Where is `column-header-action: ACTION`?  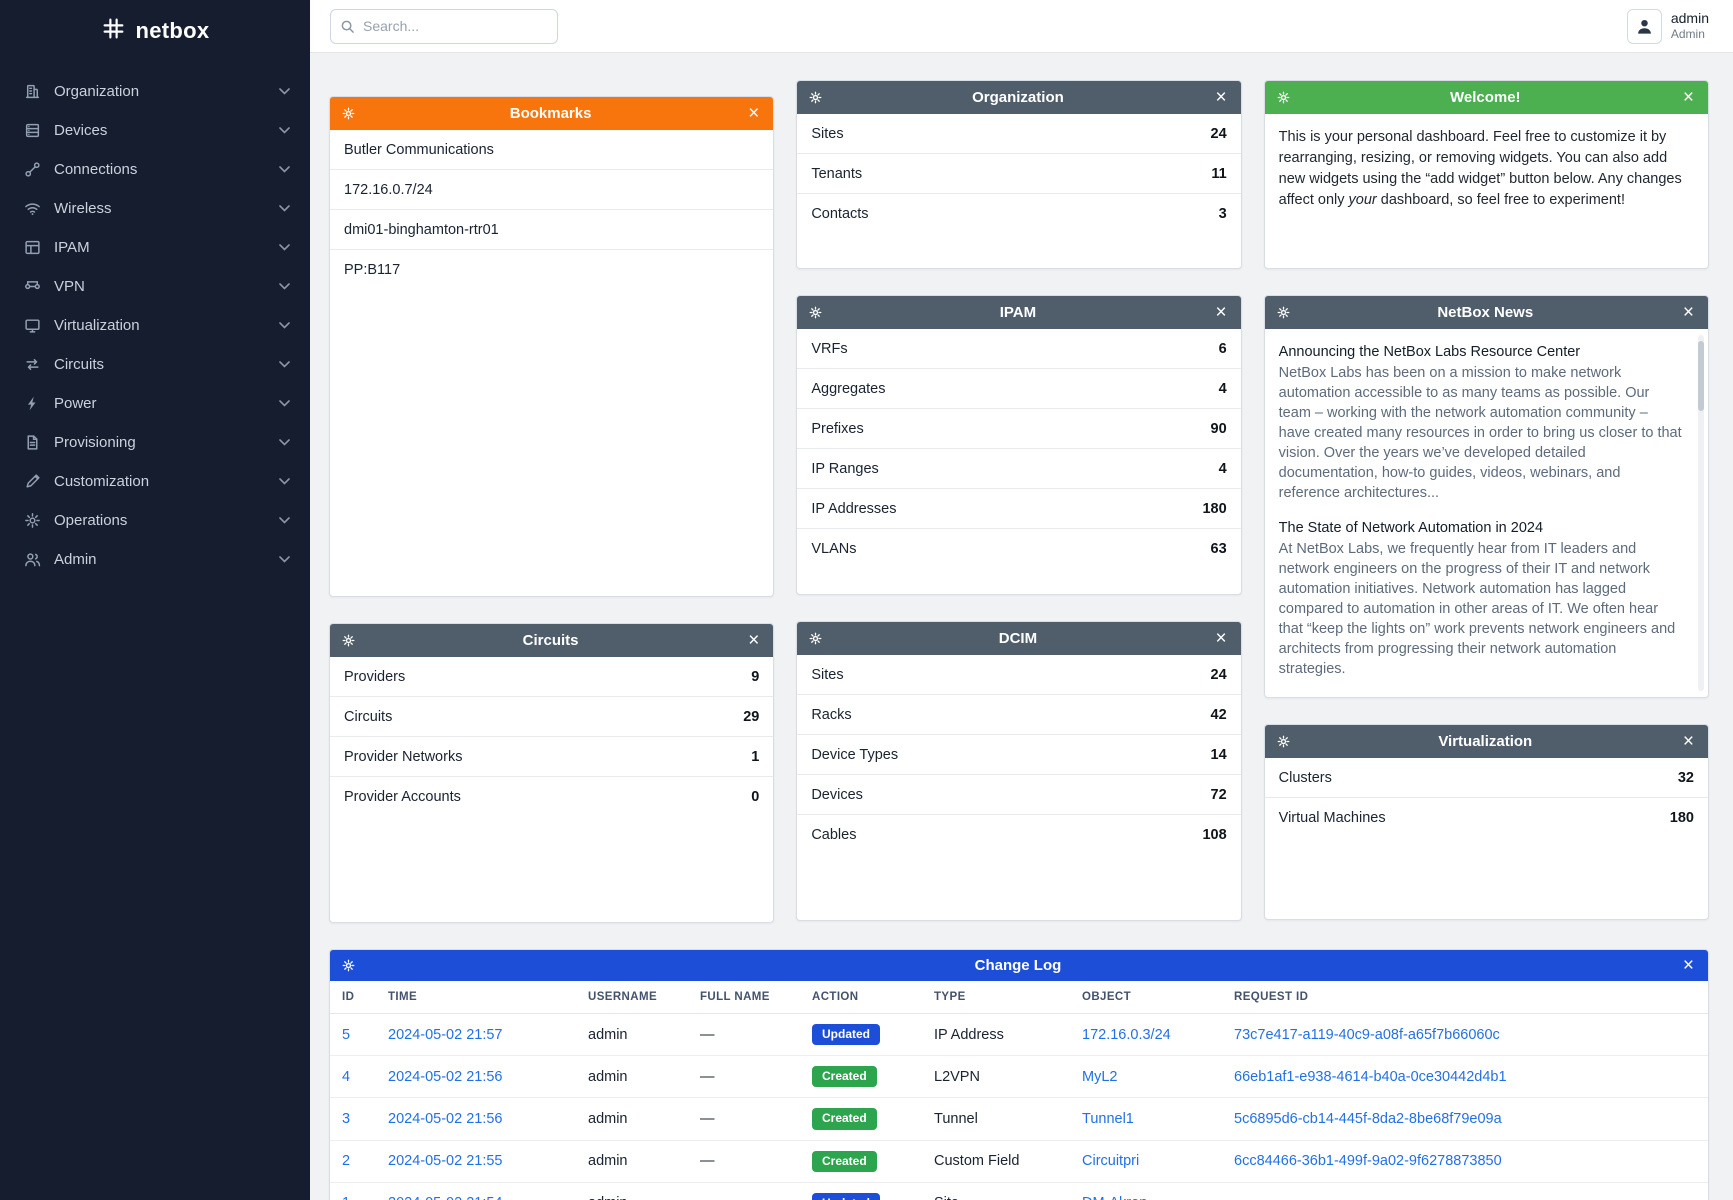
column-header-action: ACTION is located at coordinates (861, 997).